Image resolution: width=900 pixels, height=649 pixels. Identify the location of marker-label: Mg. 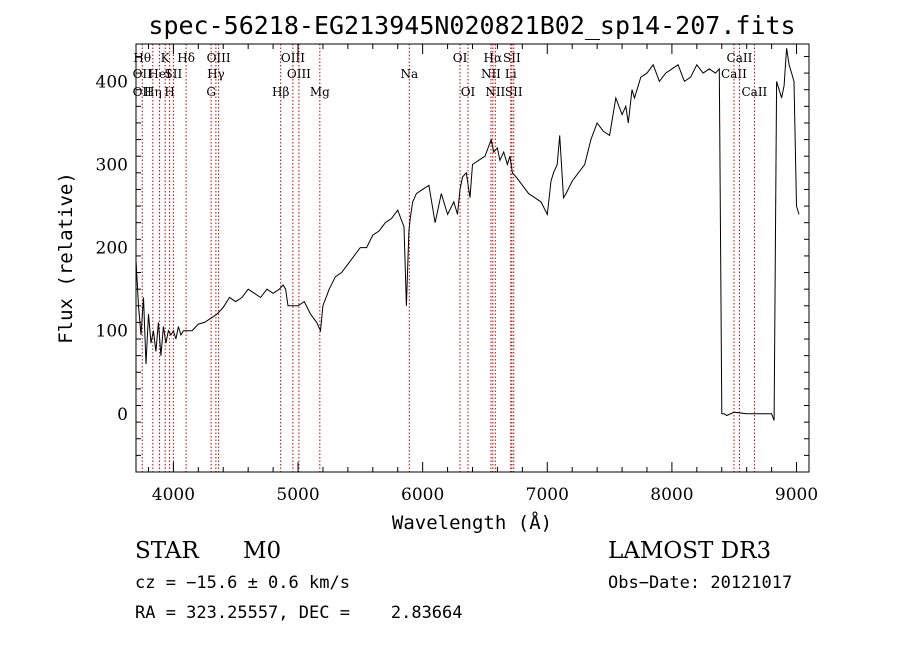
(320, 92).